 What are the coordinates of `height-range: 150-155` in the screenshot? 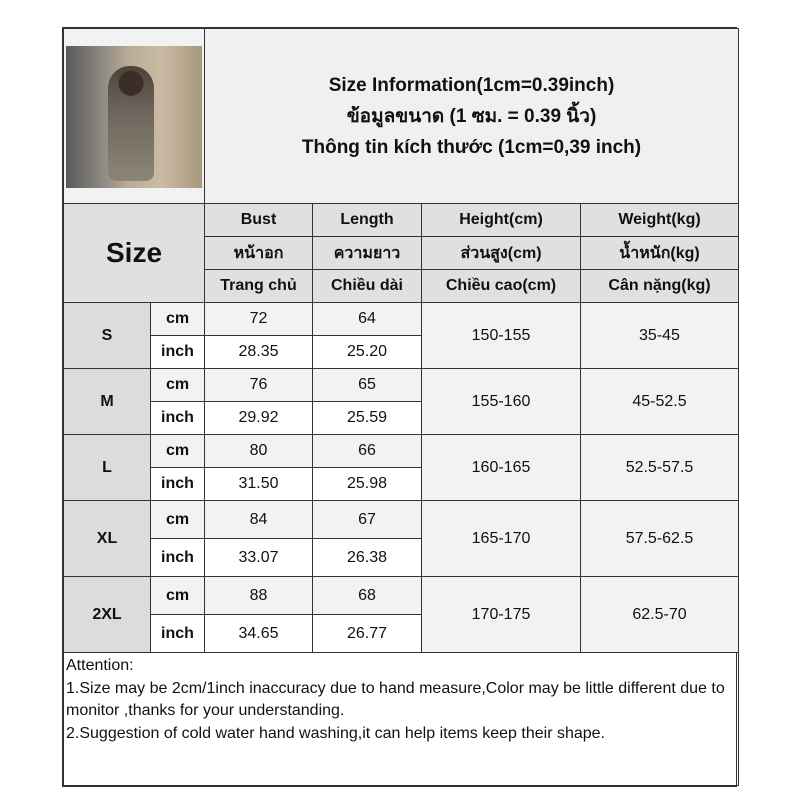 It's located at (501, 335).